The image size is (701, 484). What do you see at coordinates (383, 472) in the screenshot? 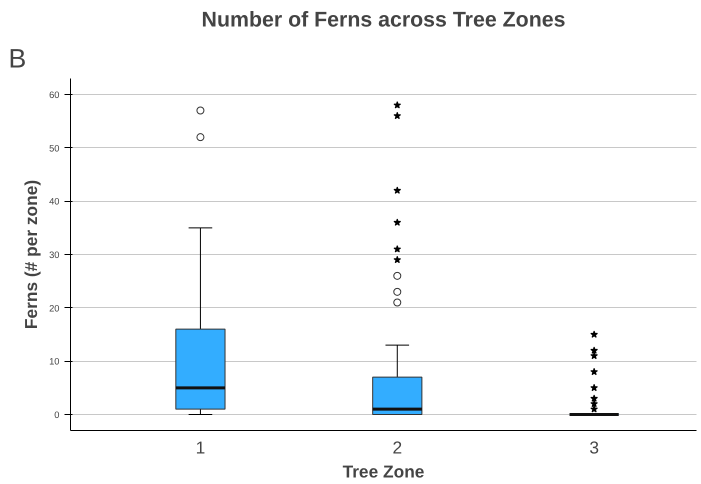
I see `x-axis-title: Tree Zone` at bounding box center [383, 472].